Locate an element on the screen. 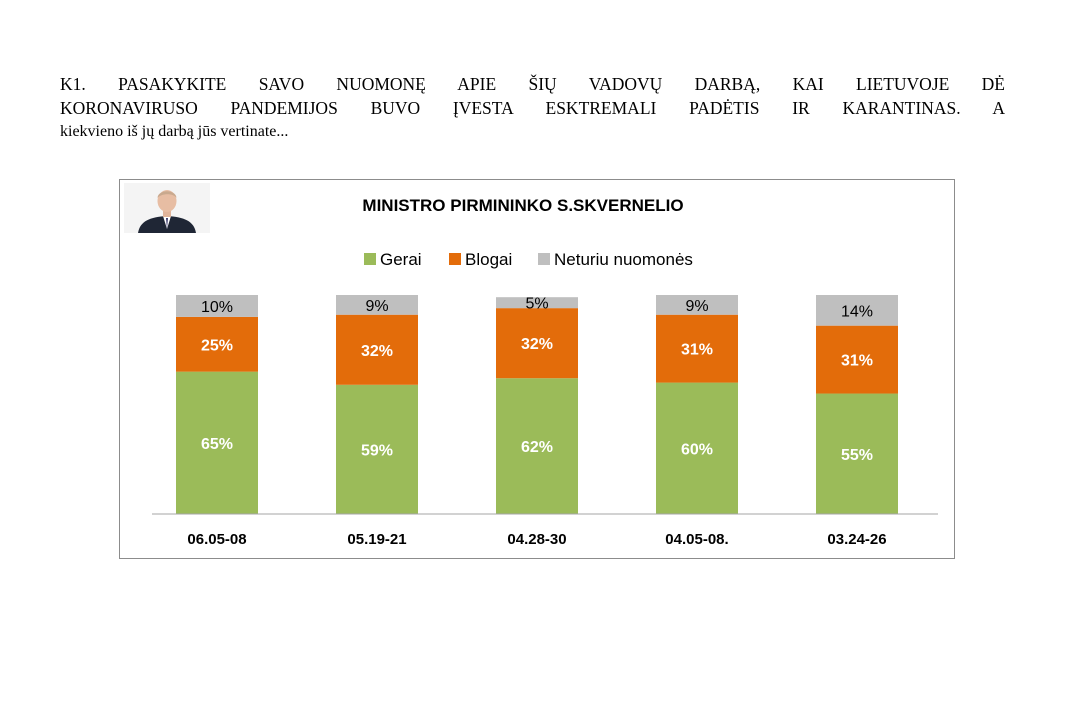  bar-label-3-1: 31% is located at coordinates (697, 350).